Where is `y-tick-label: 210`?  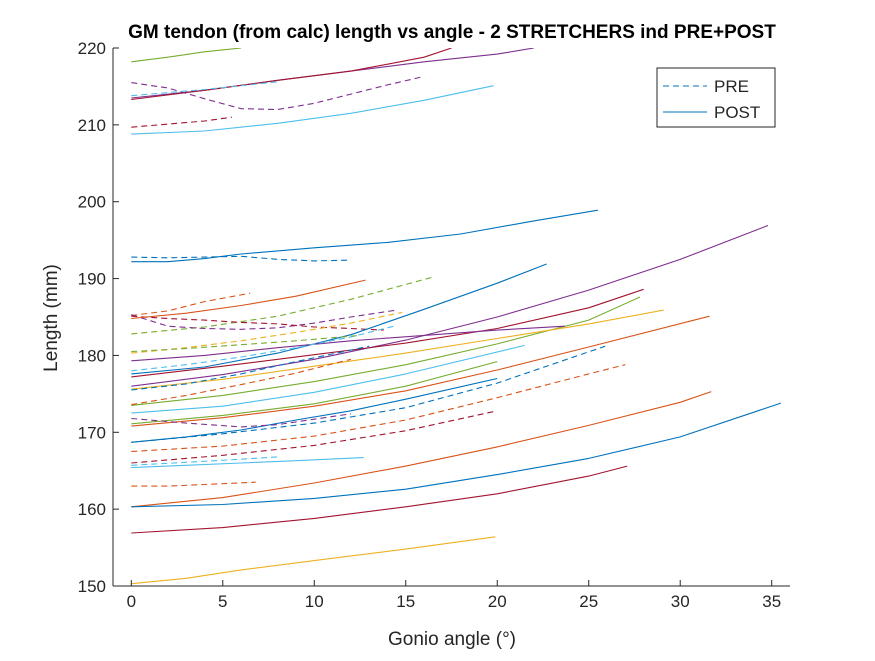
y-tick-label: 210 is located at coordinates (92, 125).